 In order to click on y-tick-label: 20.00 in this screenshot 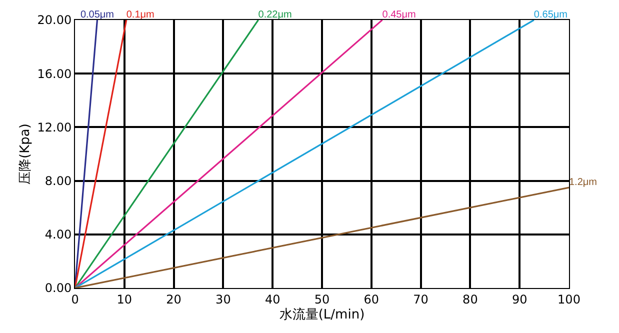, I will do `click(54, 20)`.